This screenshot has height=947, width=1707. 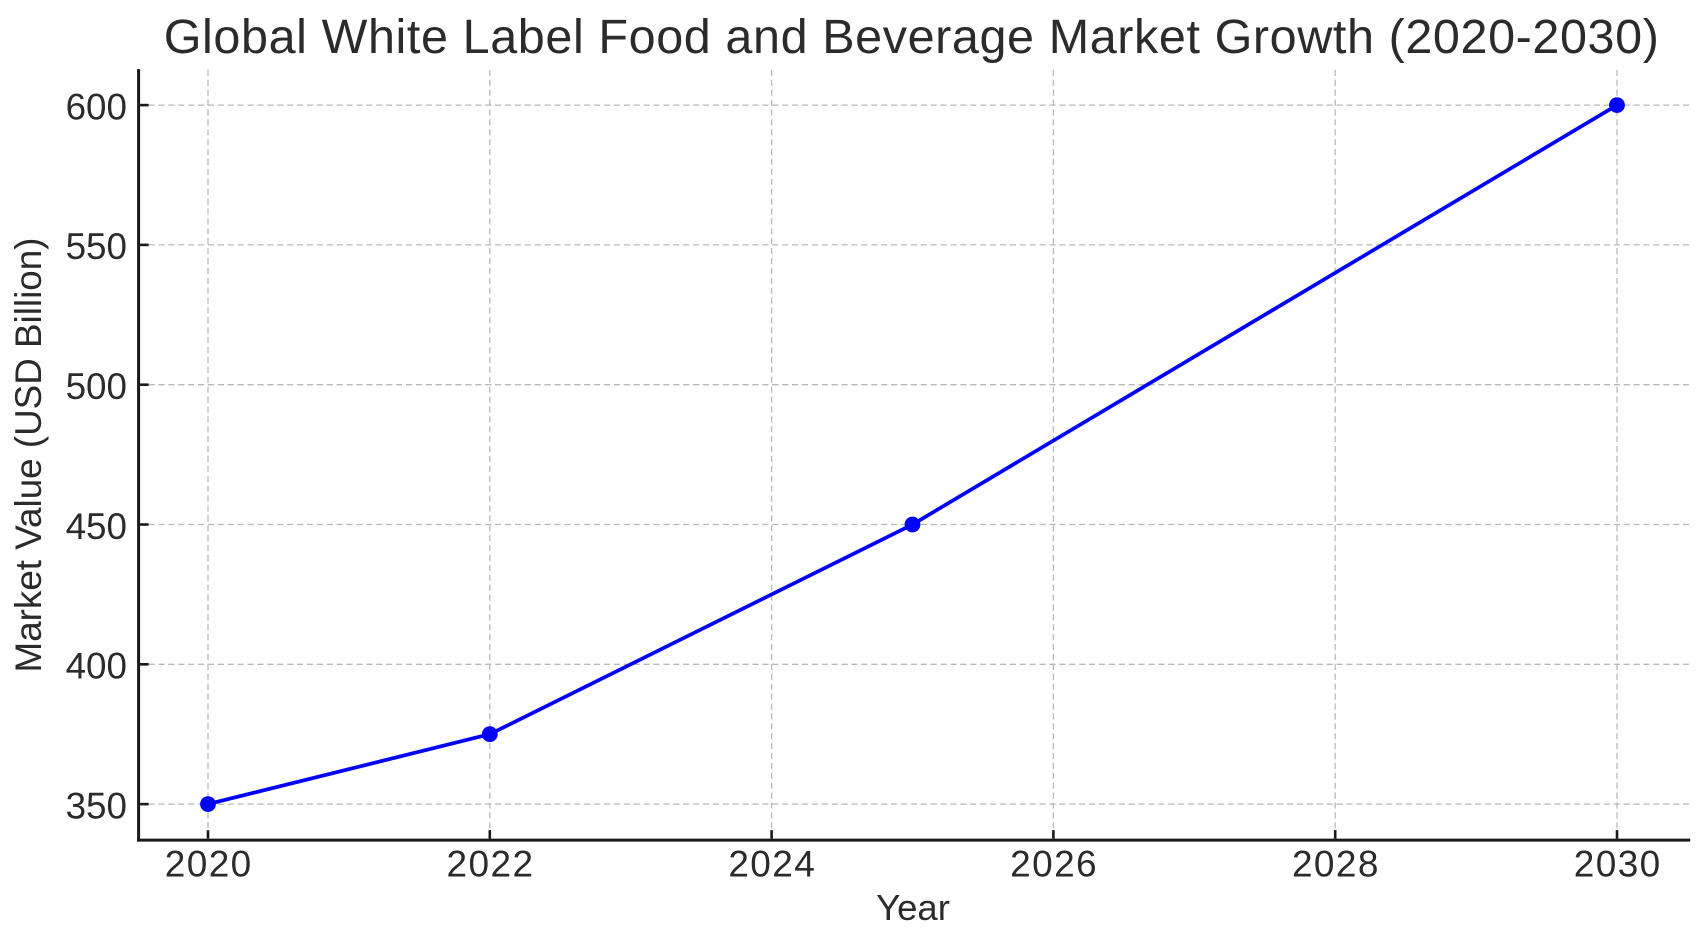 What do you see at coordinates (96, 666) in the screenshot?
I see `svg-text: 400` at bounding box center [96, 666].